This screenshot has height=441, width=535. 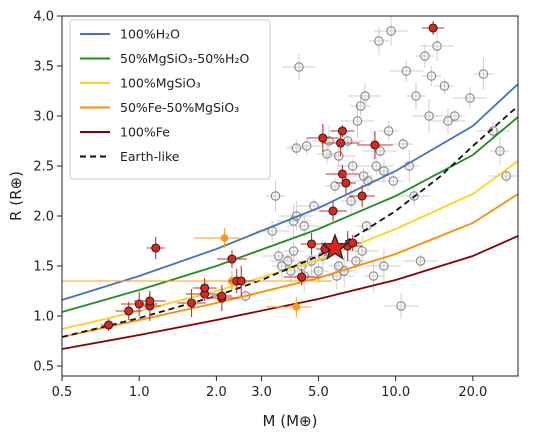 I want to click on x-tick-label: 2.0, so click(x=216, y=392).